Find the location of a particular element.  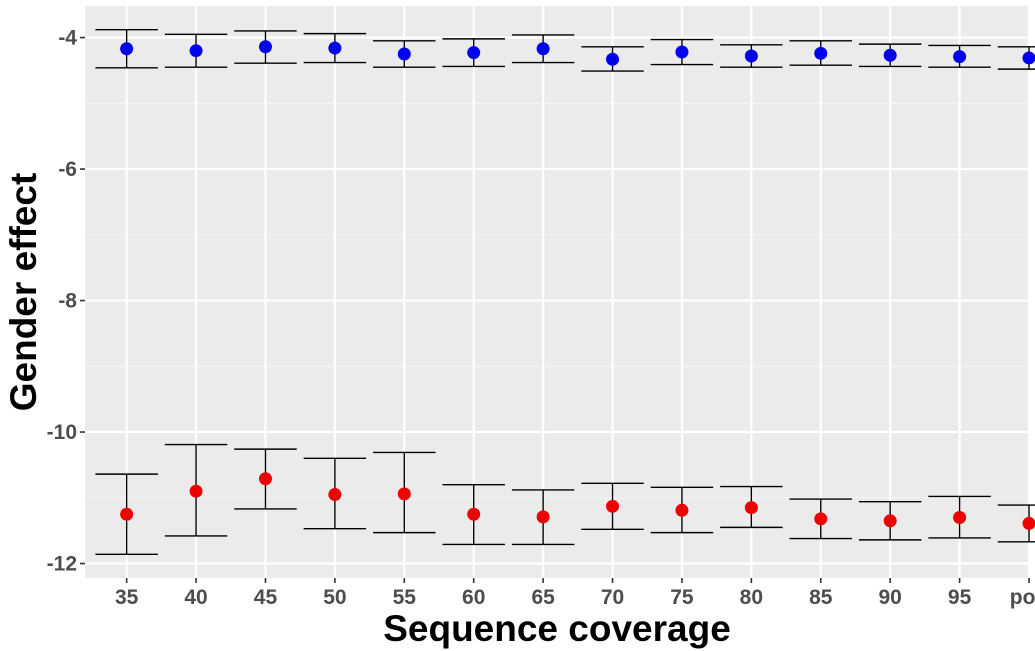

x-tick-label: 95 is located at coordinates (960, 597).